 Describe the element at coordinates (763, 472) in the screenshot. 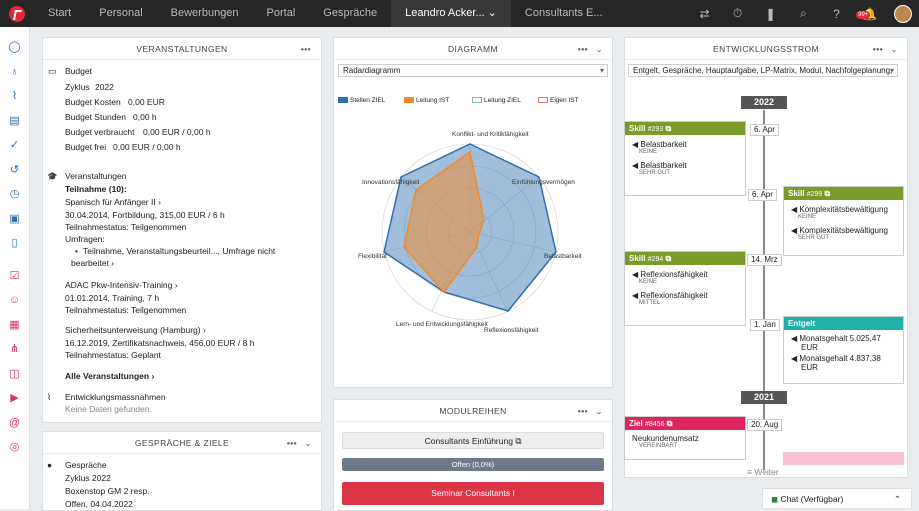

I see `more-link: ≡ Weiter` at that location.